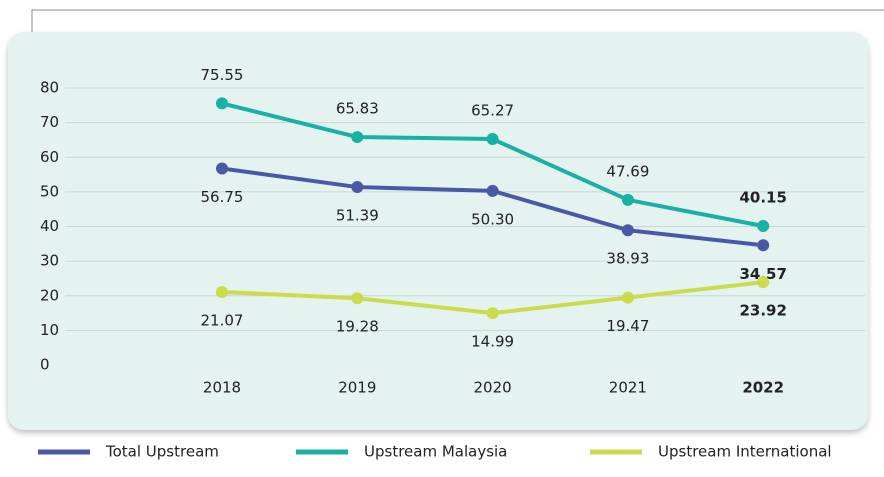 The image size is (884, 477). Describe the element at coordinates (49, 191) in the screenshot. I see `y-tick-label: 50` at that location.